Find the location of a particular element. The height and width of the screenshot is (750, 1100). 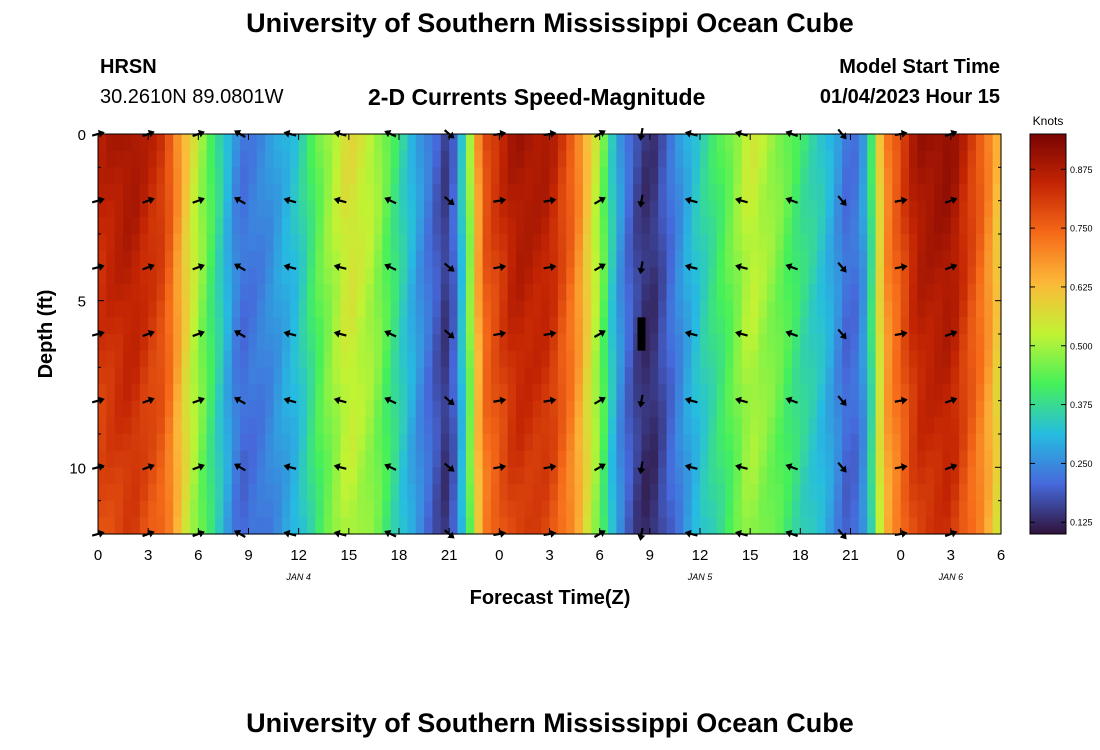

colorbar-unit: Knots is located at coordinates (1048, 121).